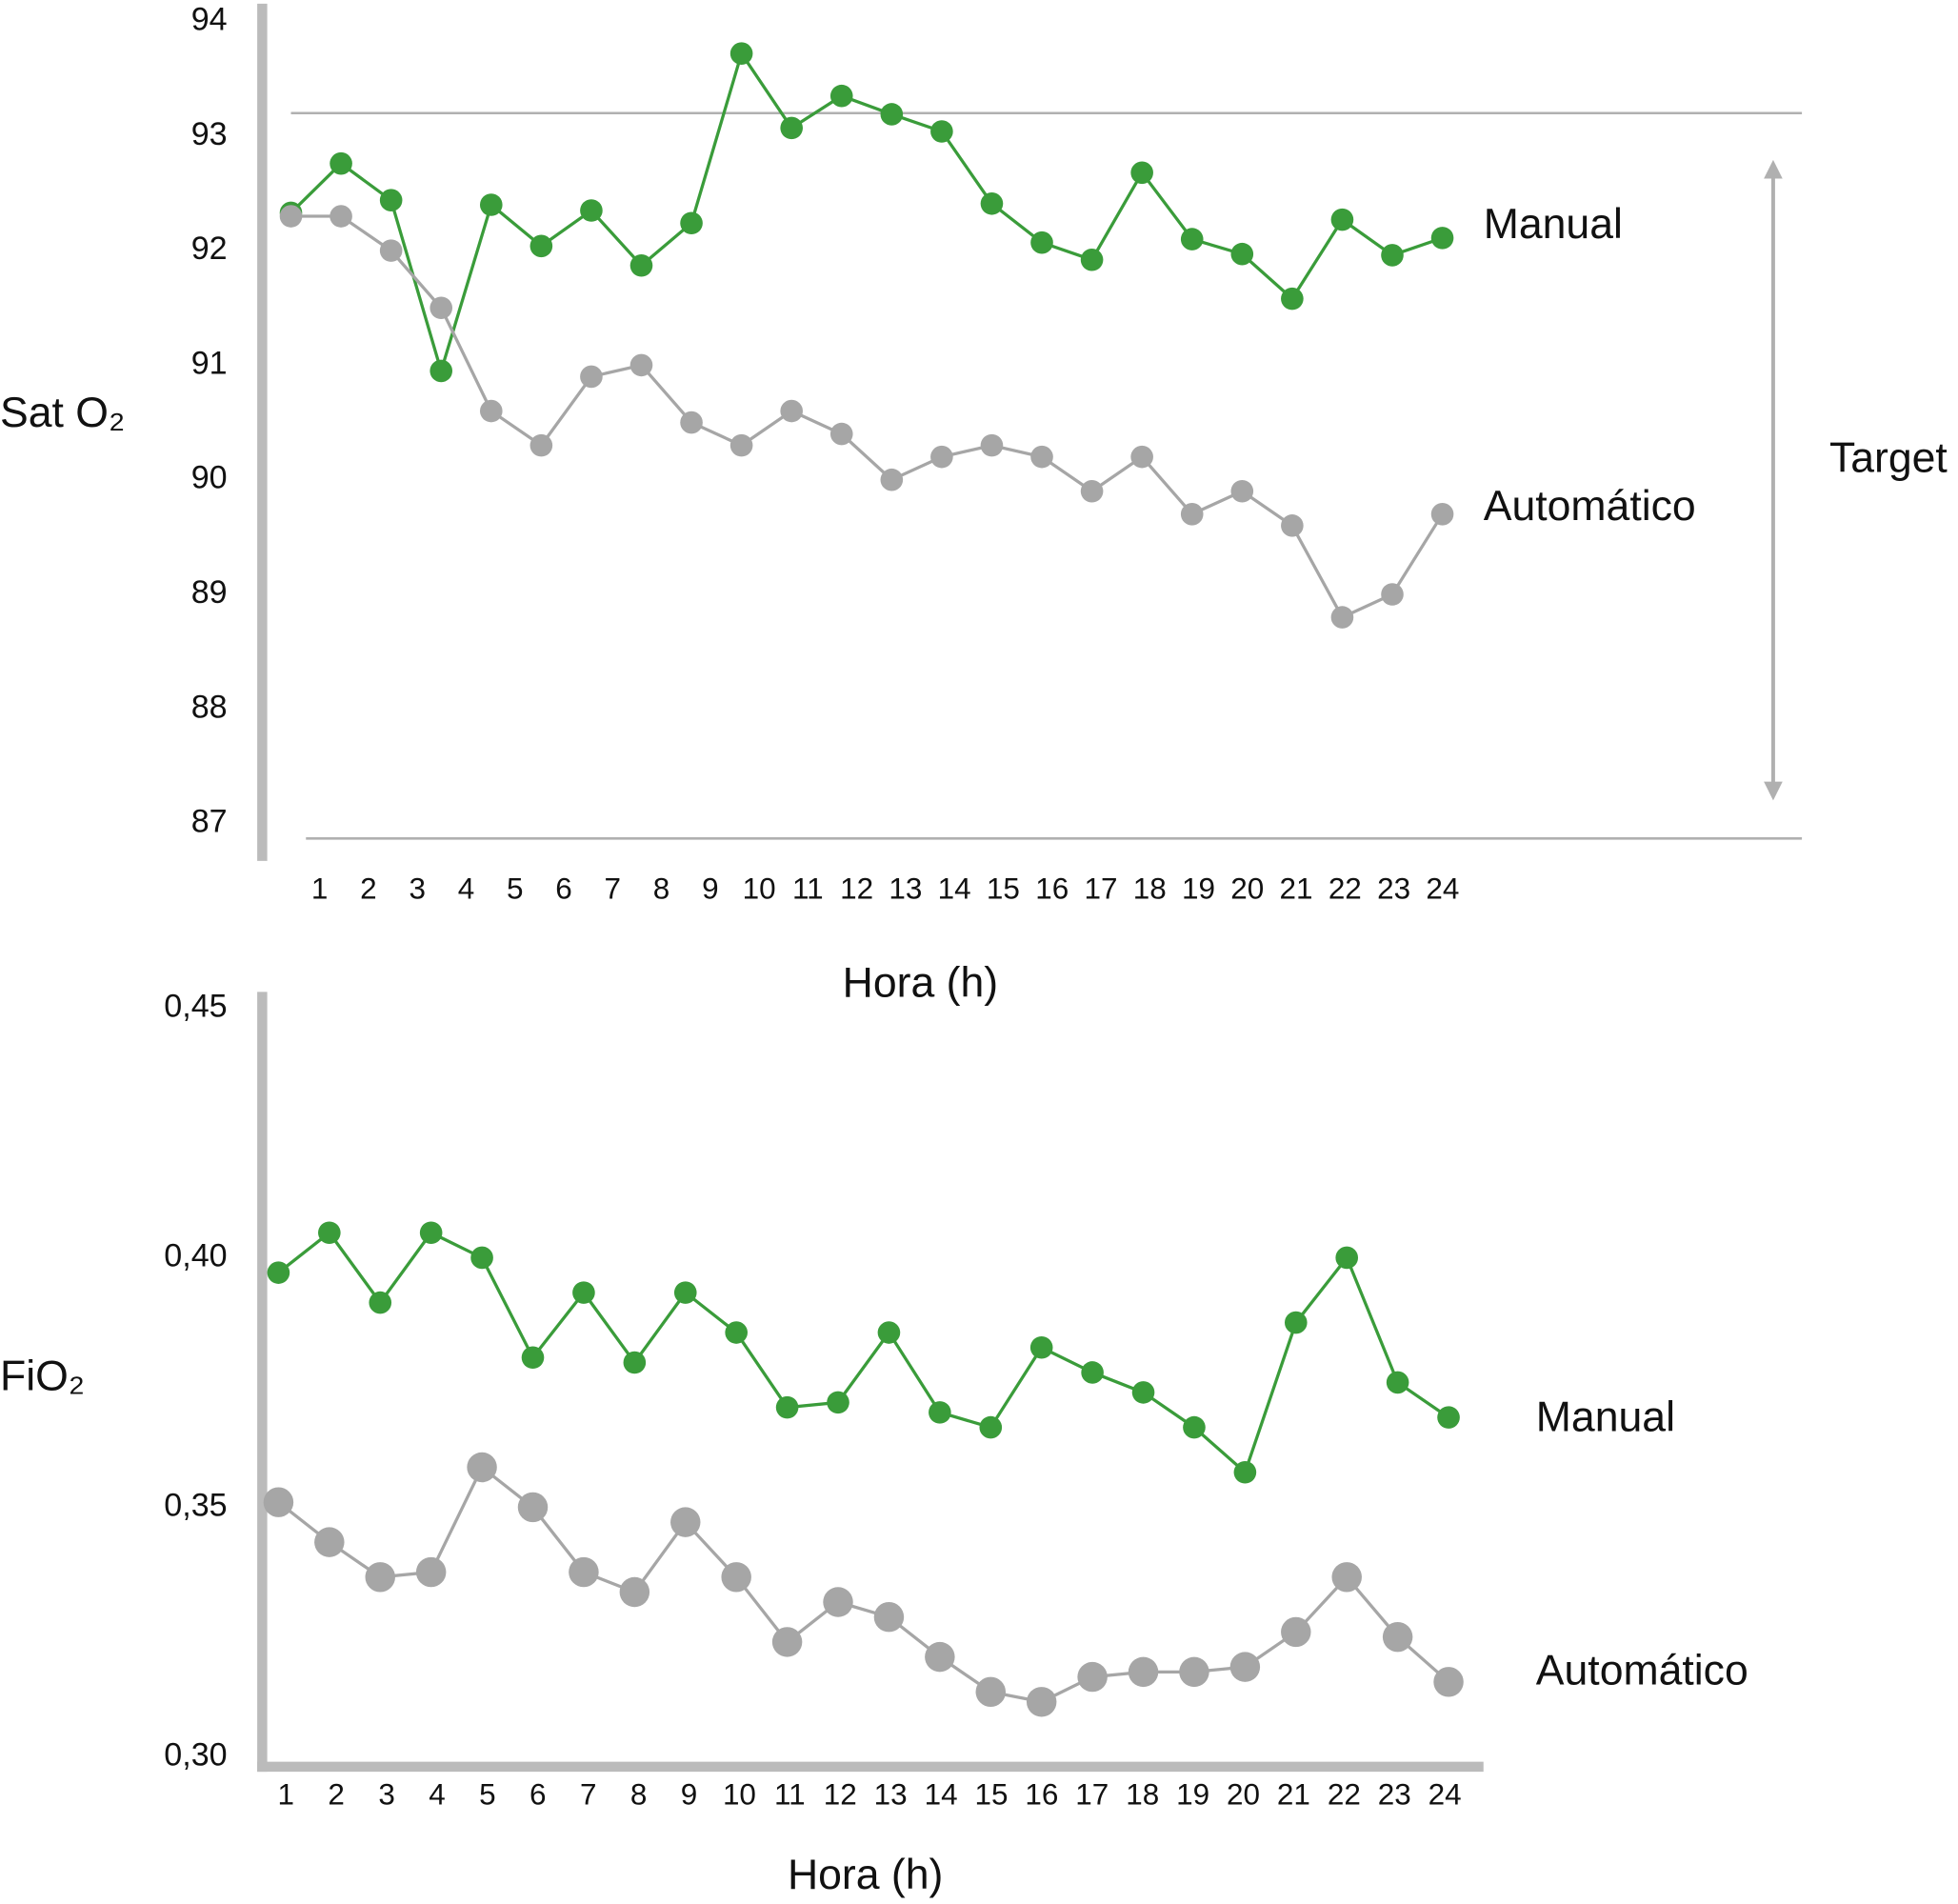 Image resolution: width=1958 pixels, height=1904 pixels. What do you see at coordinates (209, 363) in the screenshot?
I see `y-tick-label: 91` at bounding box center [209, 363].